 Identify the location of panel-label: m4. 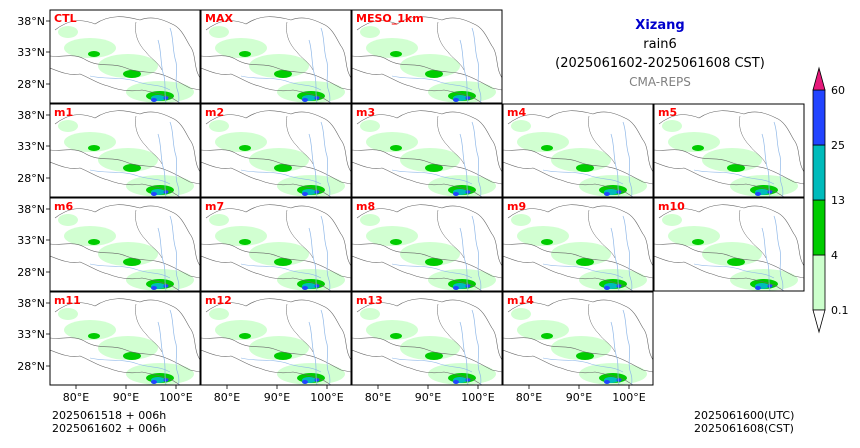
(516, 112).